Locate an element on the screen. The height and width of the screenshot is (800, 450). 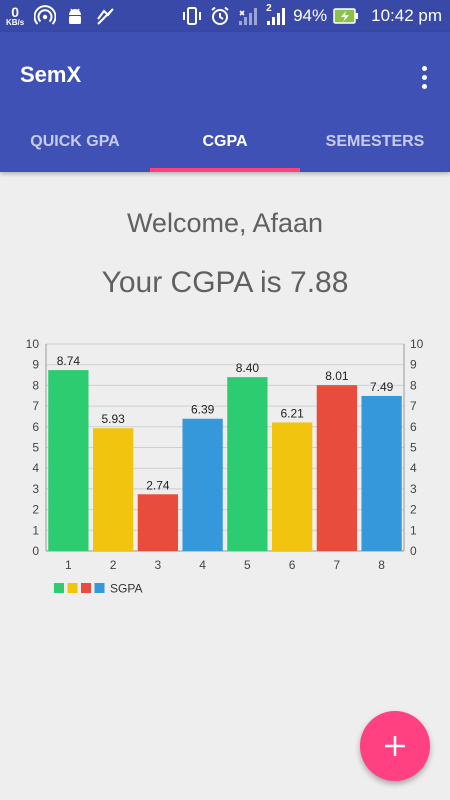
data-label: 6.21 is located at coordinates (292, 413).